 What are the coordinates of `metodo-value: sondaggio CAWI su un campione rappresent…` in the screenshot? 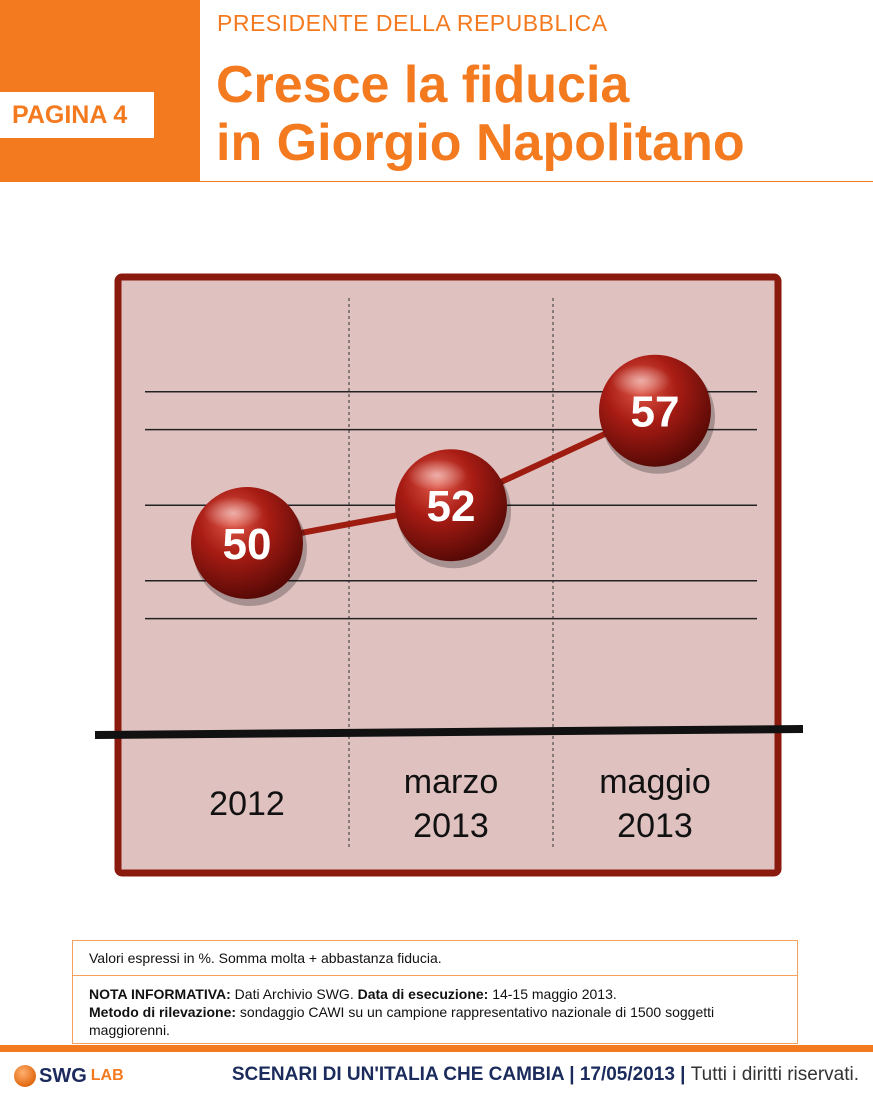 It's located at (402, 1021).